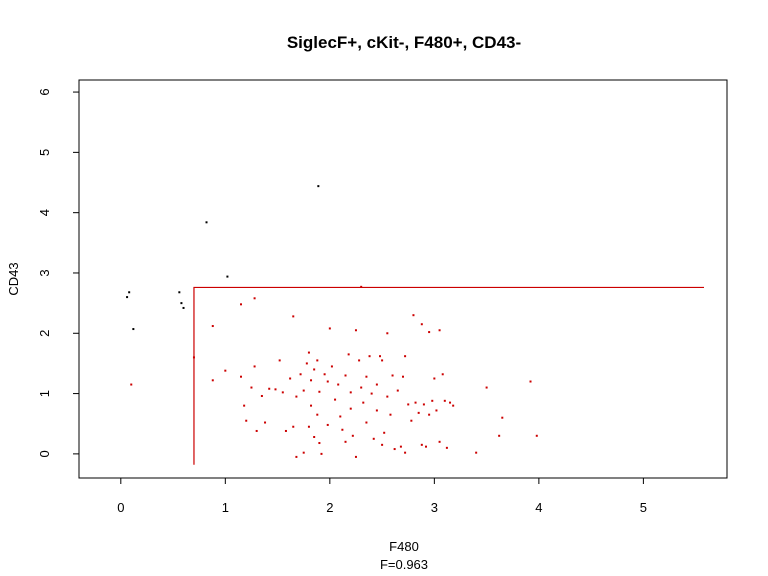 Image resolution: width=768 pixels, height=576 pixels. I want to click on x-tick-label: 3, so click(434, 507).